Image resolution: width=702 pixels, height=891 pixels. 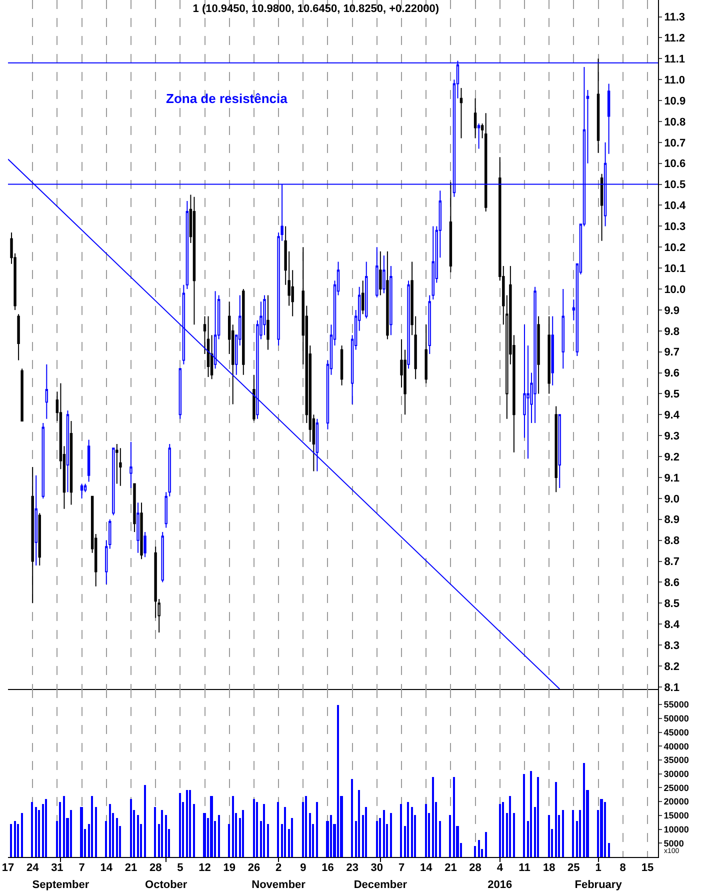 I want to click on x-tick-label: 18, so click(x=549, y=868).